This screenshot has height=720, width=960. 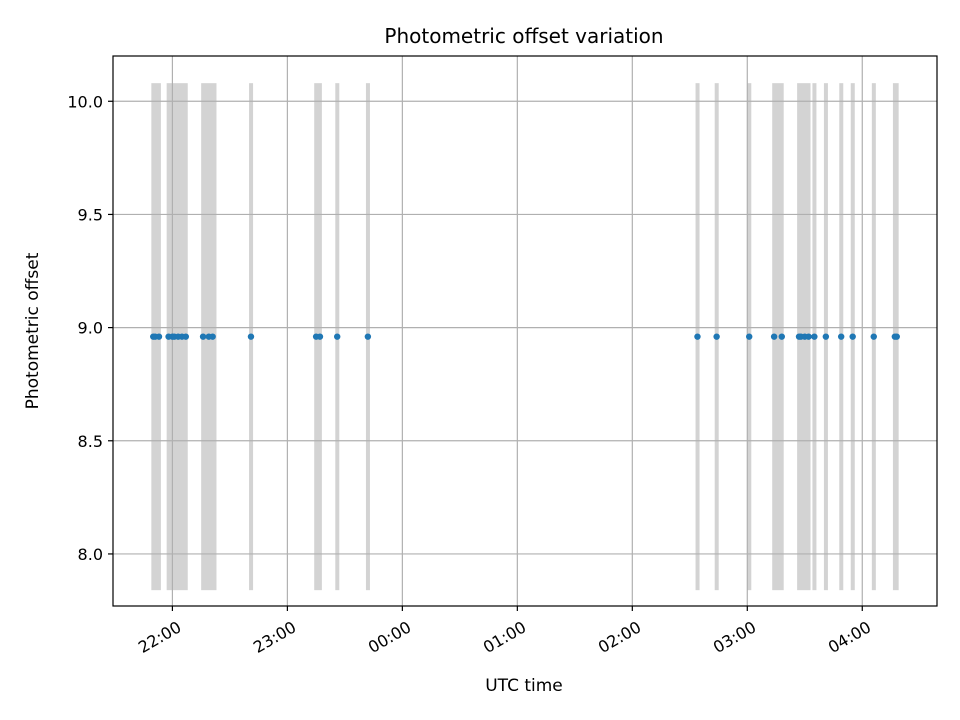 What do you see at coordinates (90, 554) in the screenshot?
I see `y-tick-label: 8.0` at bounding box center [90, 554].